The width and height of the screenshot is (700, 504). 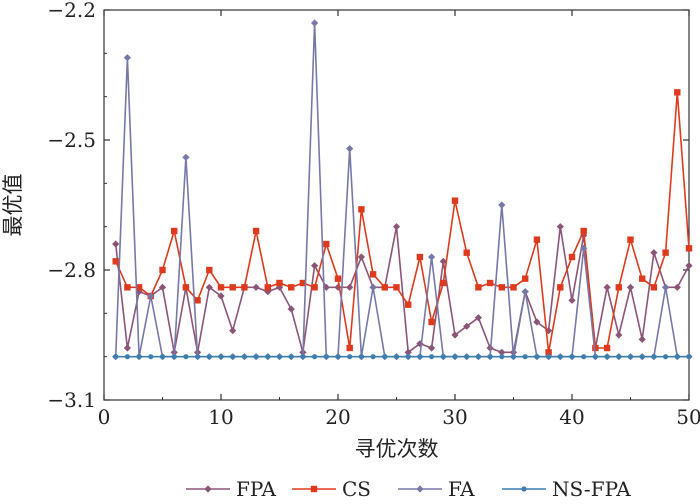 What do you see at coordinates (13, 205) in the screenshot?
I see `y-axis-title: 最优值` at bounding box center [13, 205].